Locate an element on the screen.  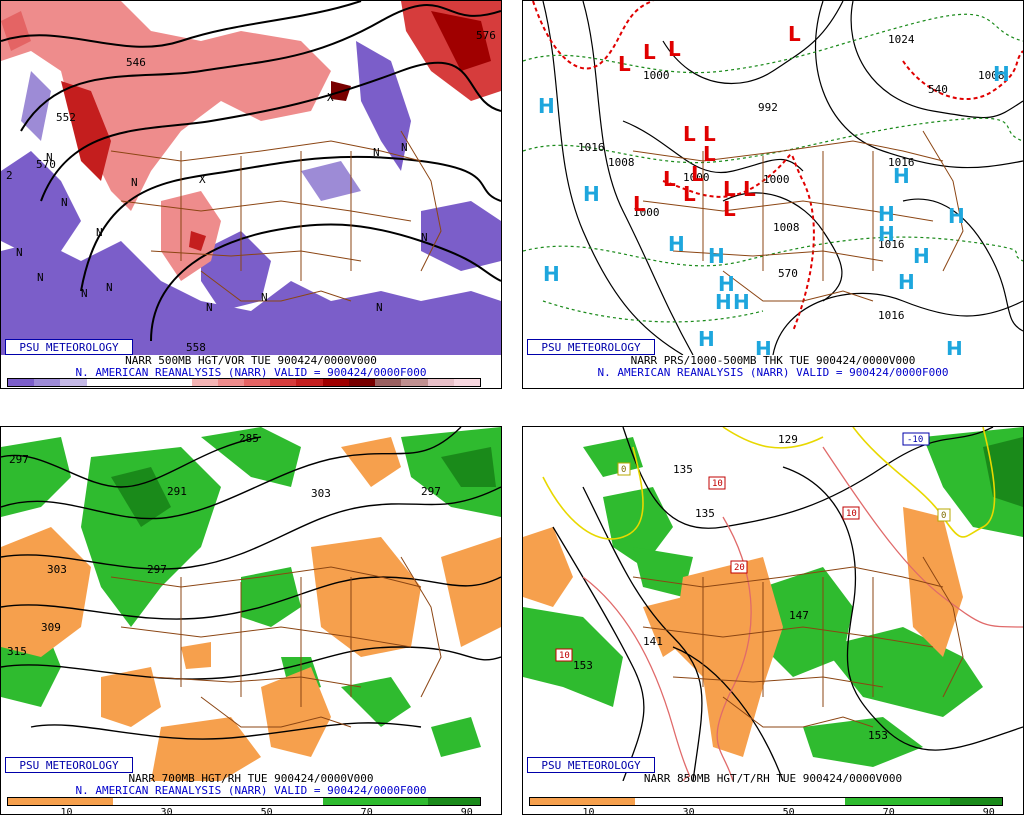
colorbar-label: 10 is located at coordinates (66, 811).